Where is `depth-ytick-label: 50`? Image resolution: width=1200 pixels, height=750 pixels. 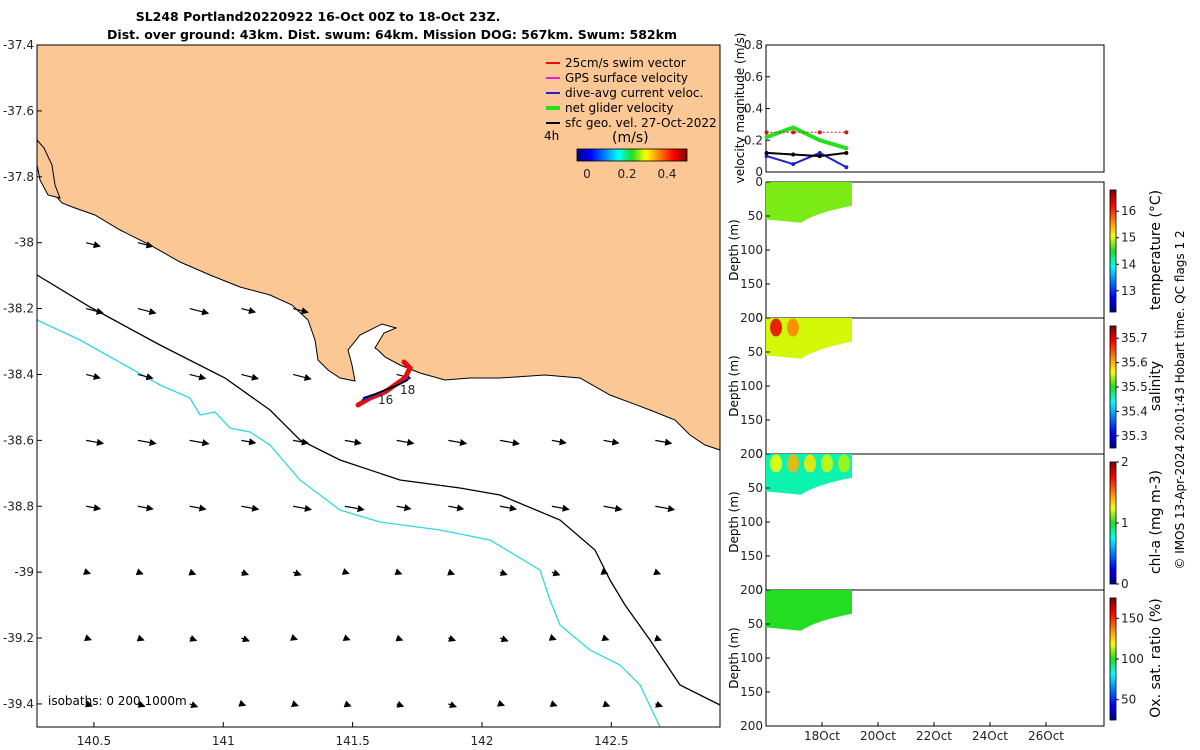
depth-ytick-label: 50 is located at coordinates (755, 624).